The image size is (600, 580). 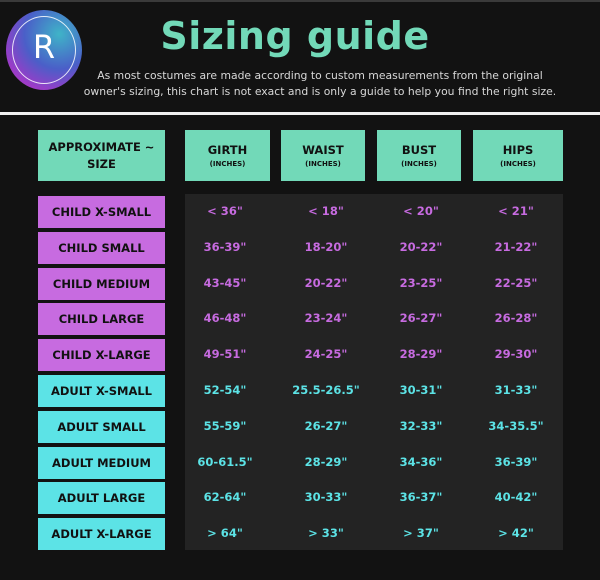 What do you see at coordinates (516, 354) in the screenshot?
I see `measurement-value: 29-30"` at bounding box center [516, 354].